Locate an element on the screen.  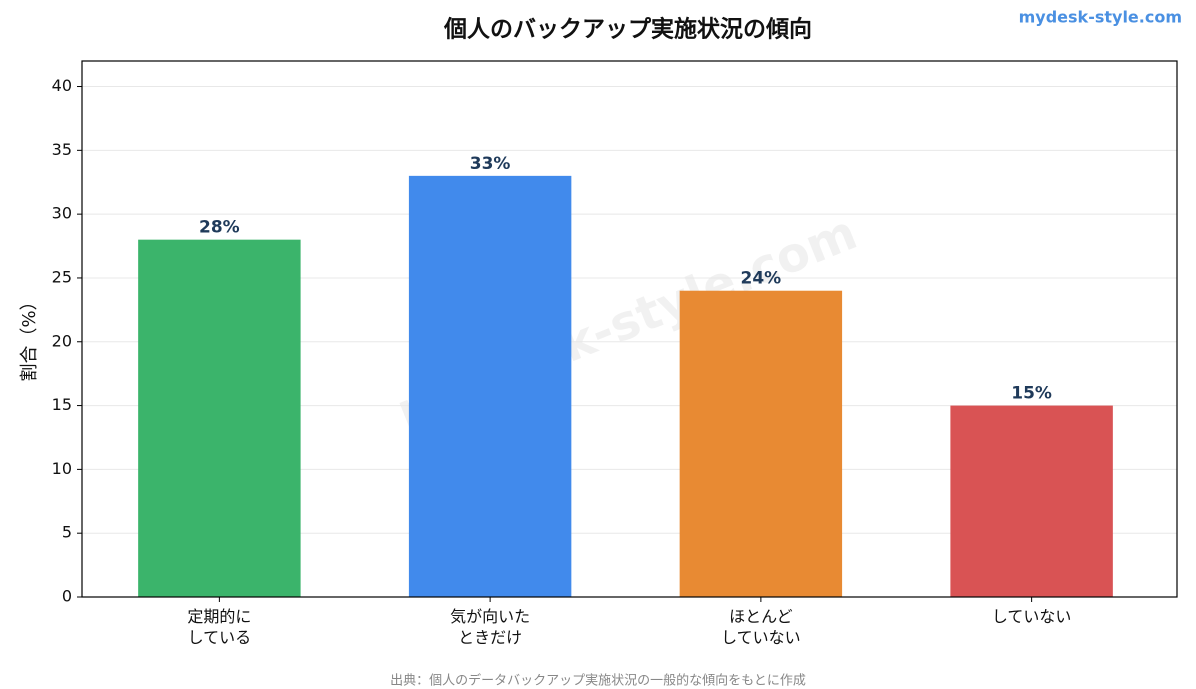
y-tick-label: 0 is located at coordinates (67, 596).